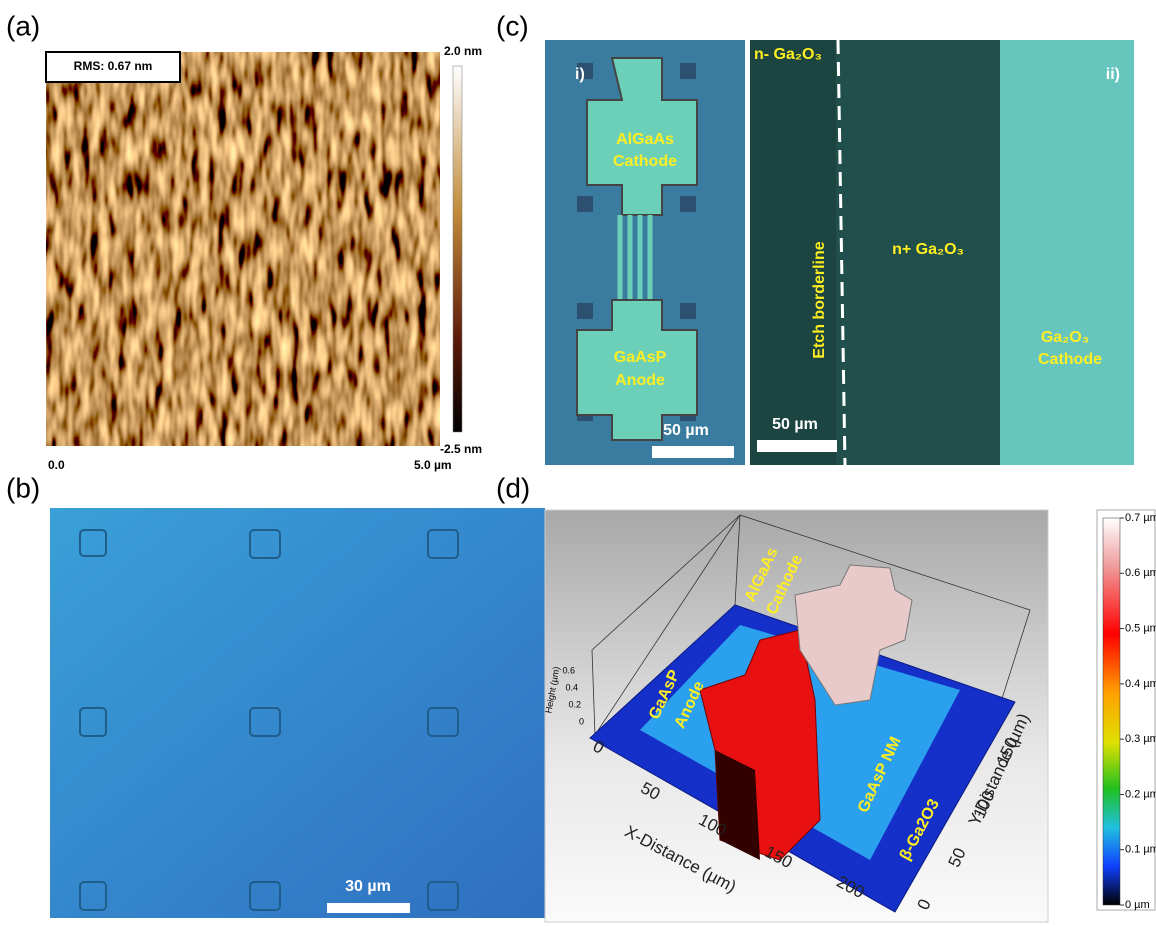 This screenshot has width=1156, height=926. What do you see at coordinates (23, 25) in the screenshot?
I see `panel-label: (a)` at bounding box center [23, 25].